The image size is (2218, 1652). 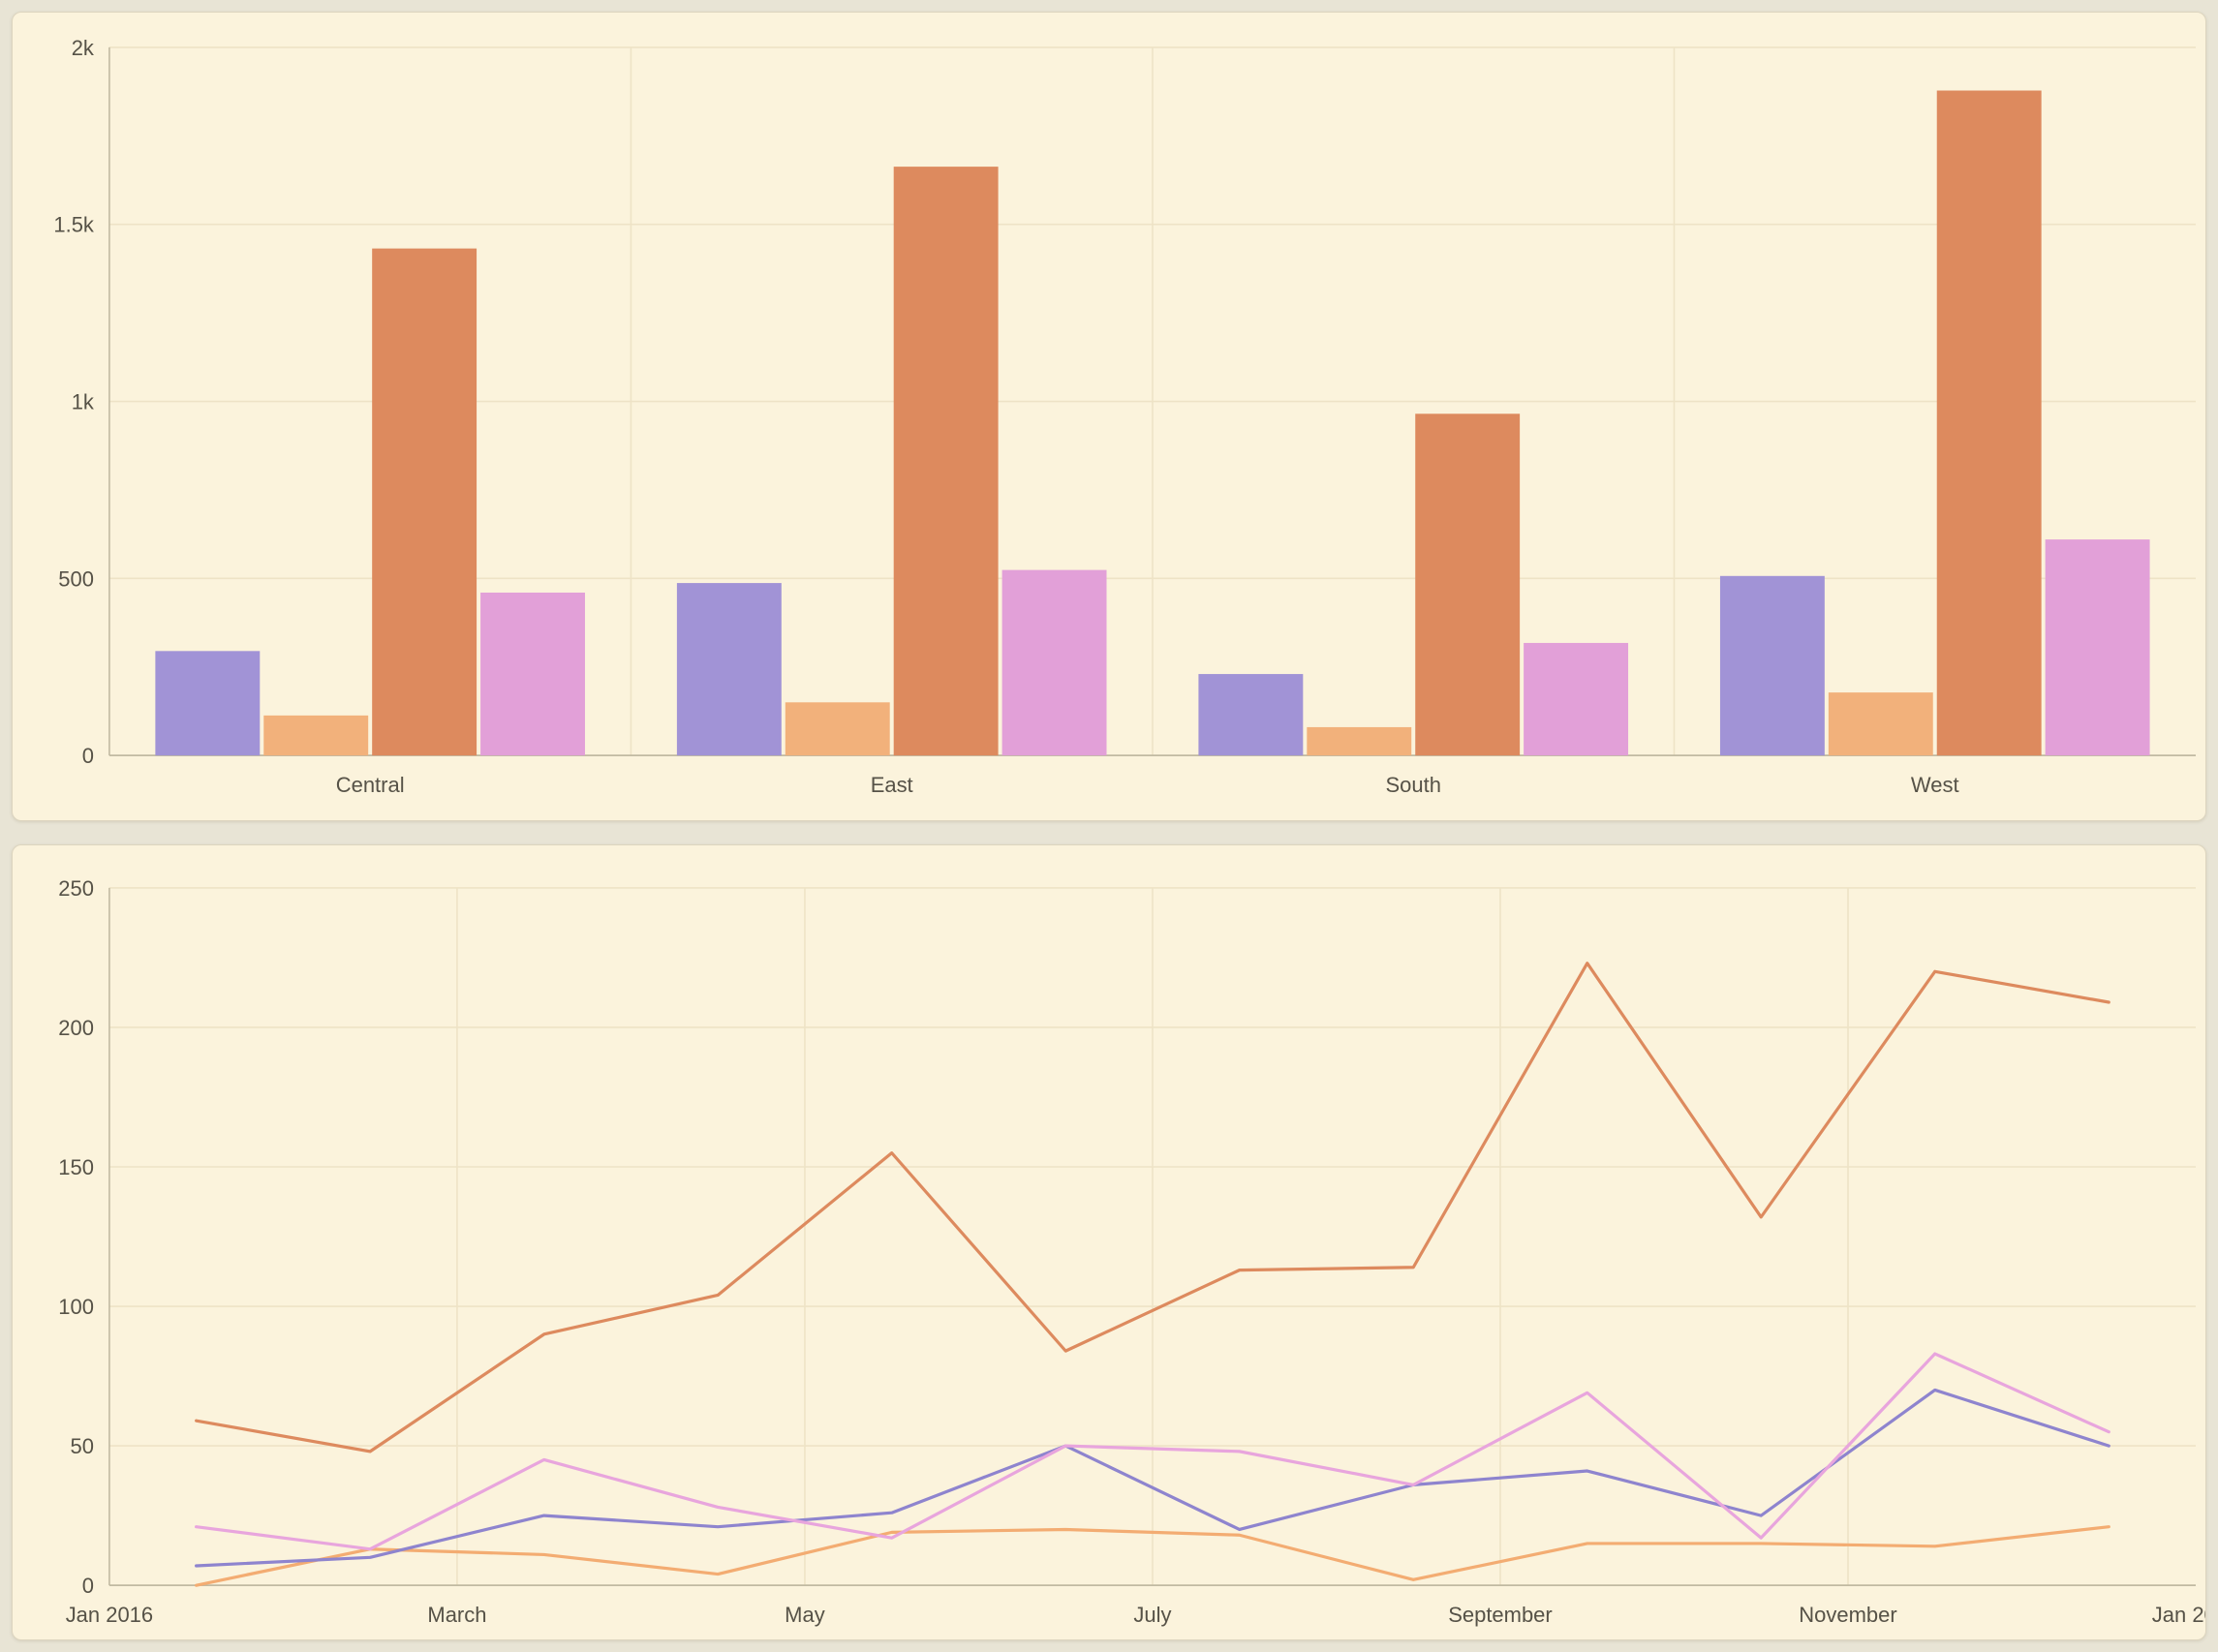 What do you see at coordinates (837, 729) in the screenshot?
I see `bar-series-light-orange-east` at bounding box center [837, 729].